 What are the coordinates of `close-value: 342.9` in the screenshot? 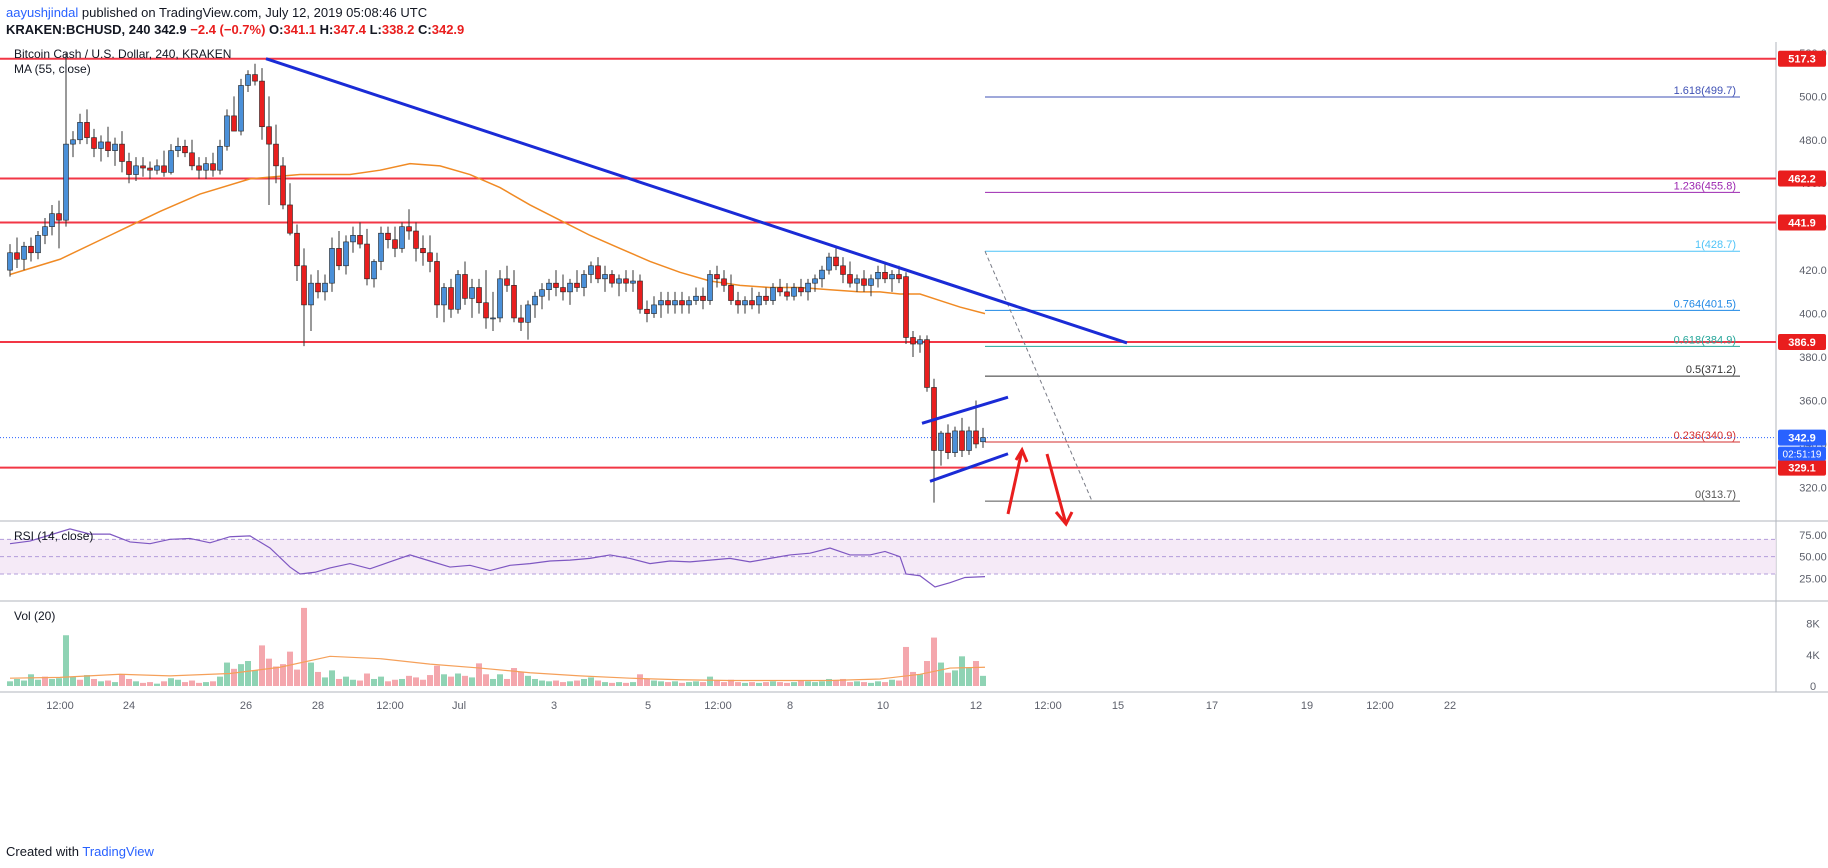 It's located at (448, 29).